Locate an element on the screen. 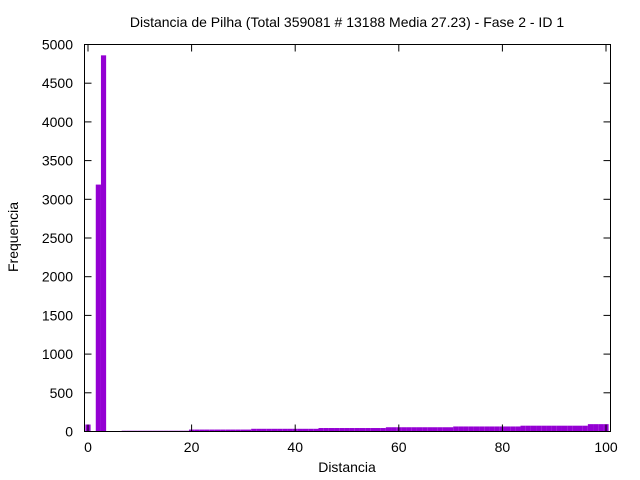  y-tick-label: 4500 is located at coordinates (57, 83).